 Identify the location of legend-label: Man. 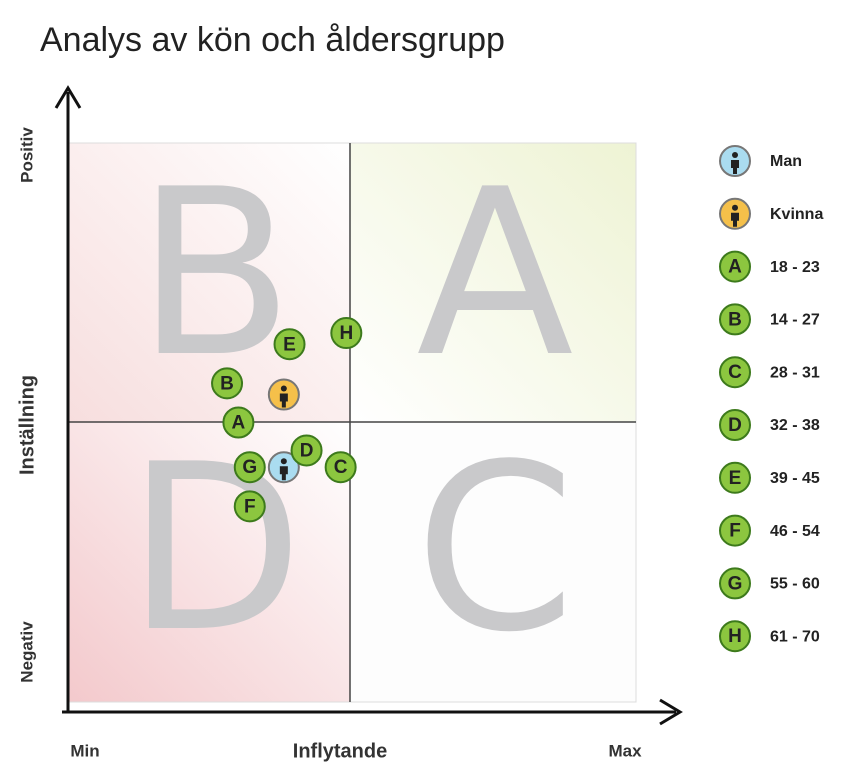
(786, 161).